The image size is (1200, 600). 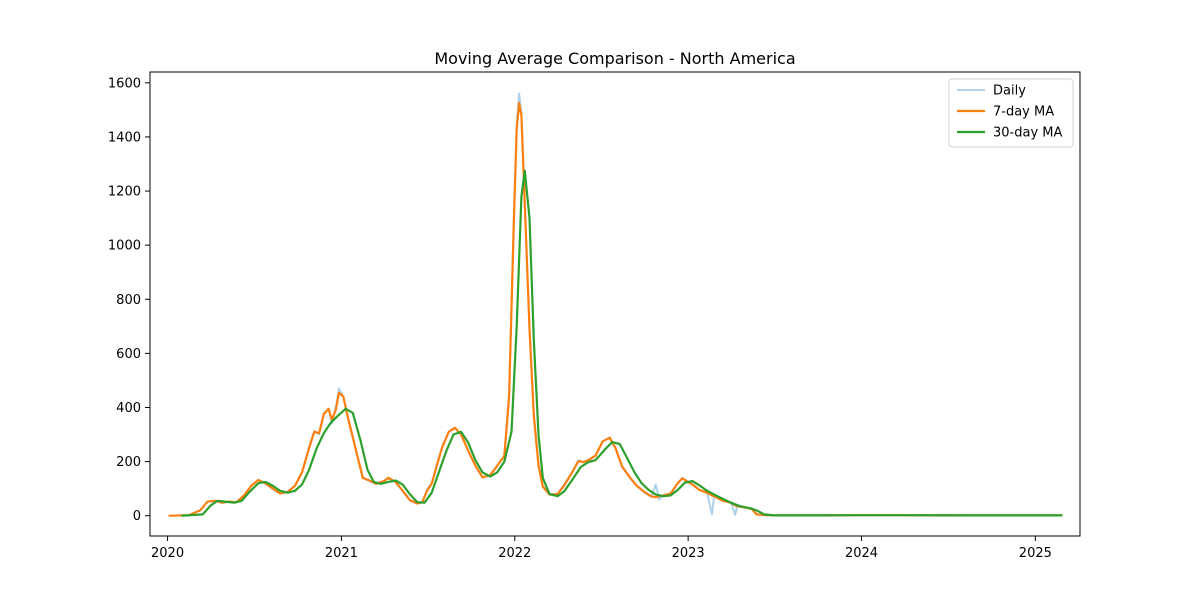 I want to click on y-tick-label: 1000, so click(x=124, y=246).